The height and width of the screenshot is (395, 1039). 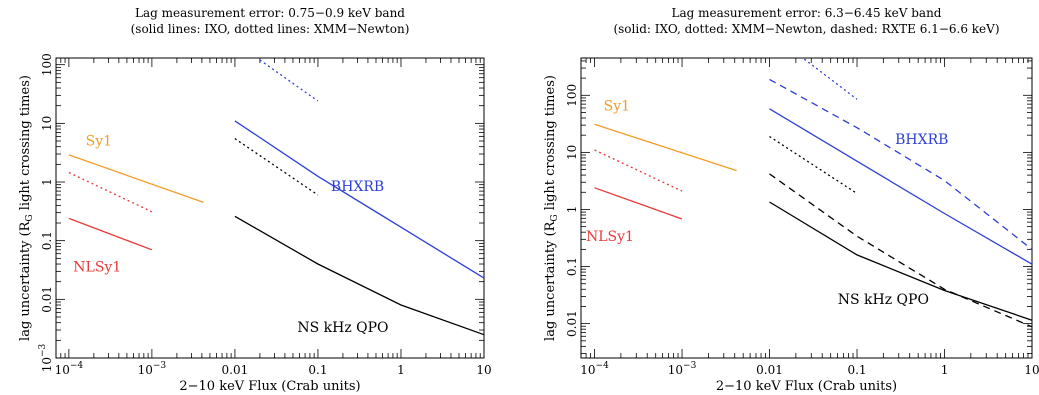 What do you see at coordinates (807, 13) in the screenshot?
I see `chart-title: Lag measurement error: 6.3−6.45 keV band` at bounding box center [807, 13].